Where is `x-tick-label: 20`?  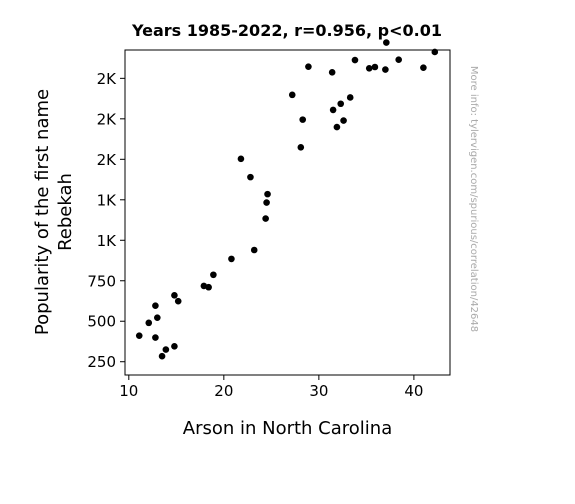
x-tick-label: 20 is located at coordinates (223, 391).